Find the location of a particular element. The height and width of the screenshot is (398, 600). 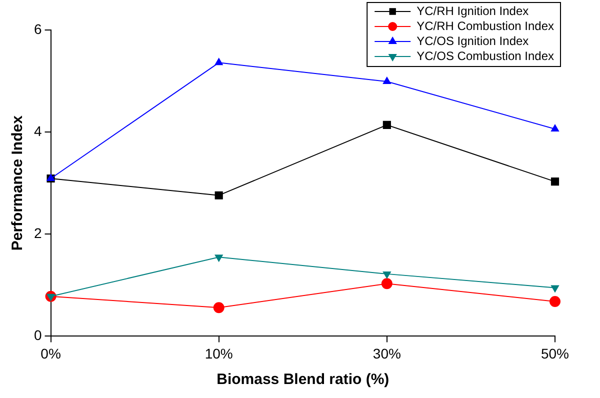

legend-label: YC/RH Ignition Index is located at coordinates (472, 11).